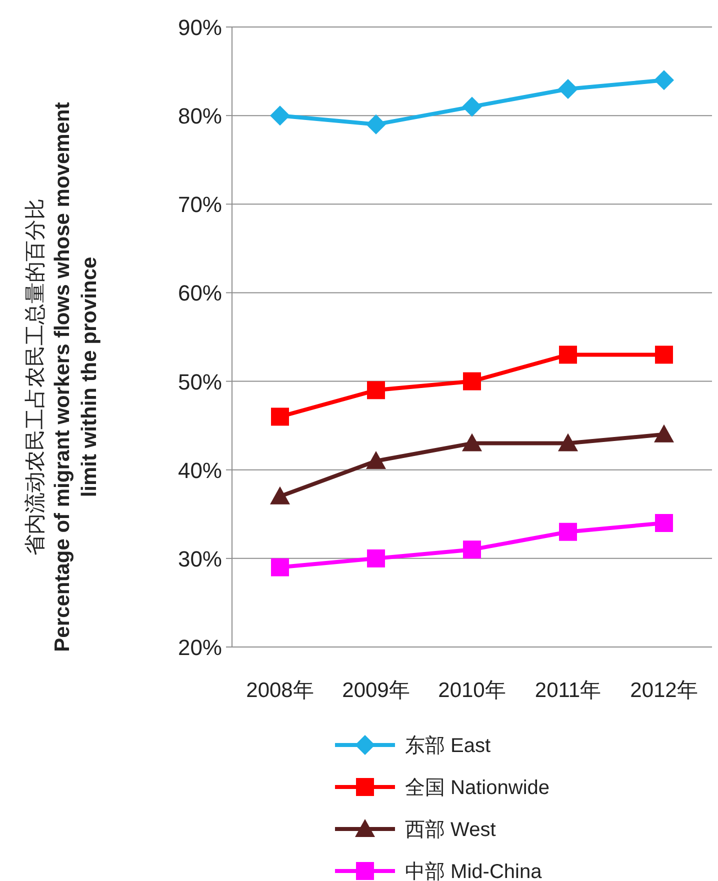  What do you see at coordinates (450, 830) in the screenshot?
I see `legend-label: 西部 West` at bounding box center [450, 830].